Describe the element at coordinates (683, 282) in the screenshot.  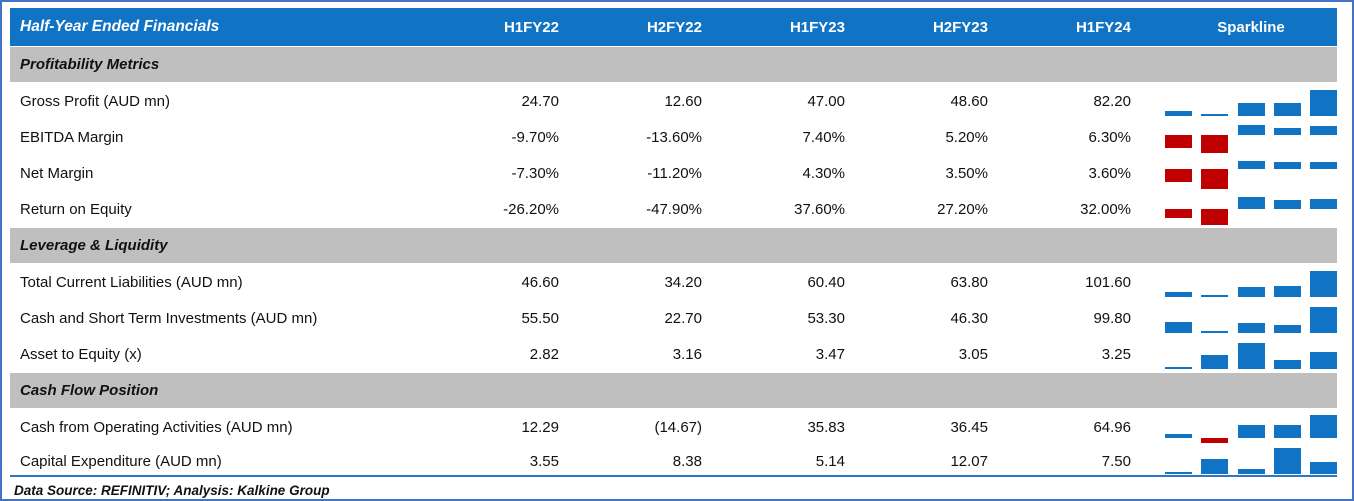
I see `value-cell: 34.20` at that location.